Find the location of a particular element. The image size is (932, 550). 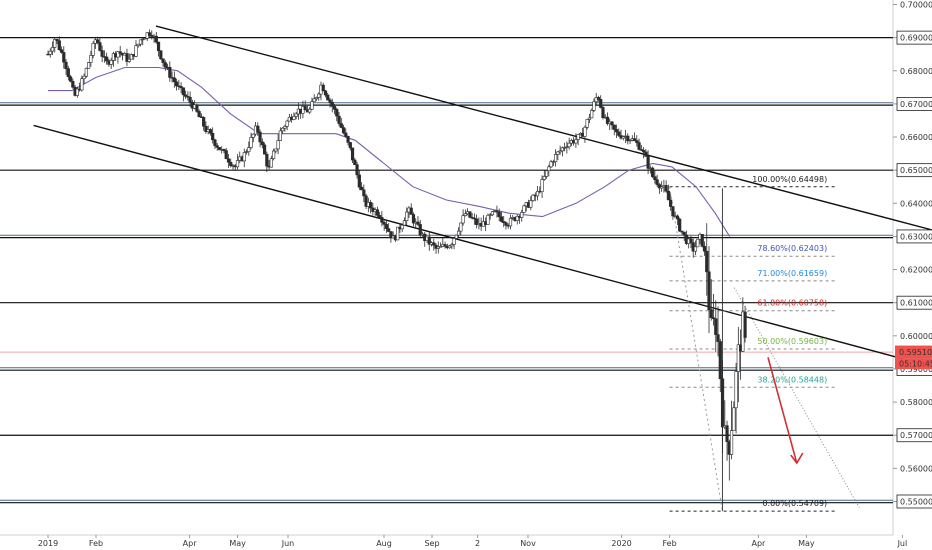

x-tick-label: 2019 is located at coordinates (48, 543).